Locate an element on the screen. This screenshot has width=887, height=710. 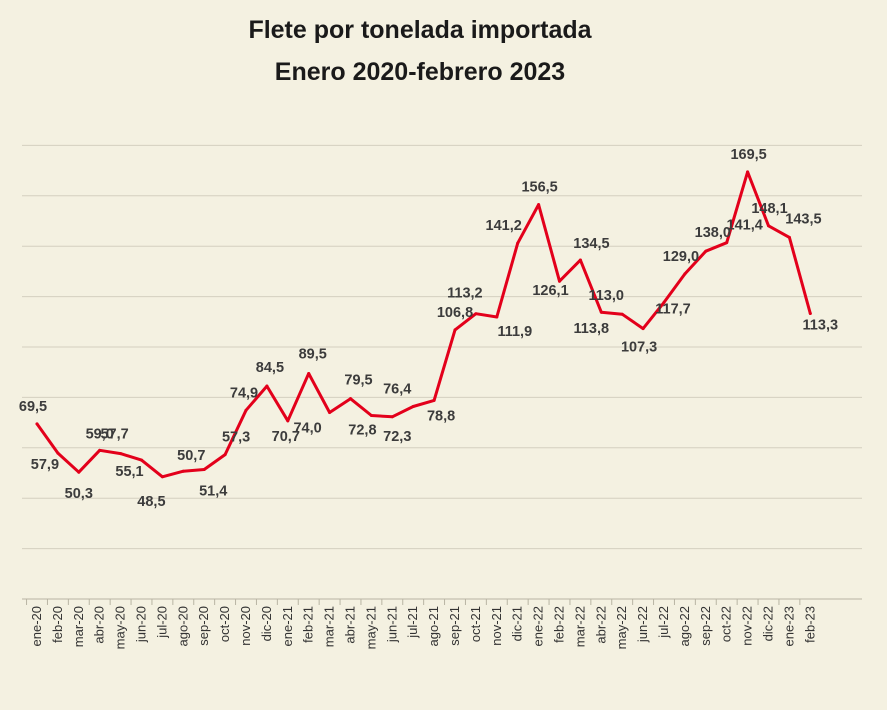
data-label: 134,5 is located at coordinates (591, 244).